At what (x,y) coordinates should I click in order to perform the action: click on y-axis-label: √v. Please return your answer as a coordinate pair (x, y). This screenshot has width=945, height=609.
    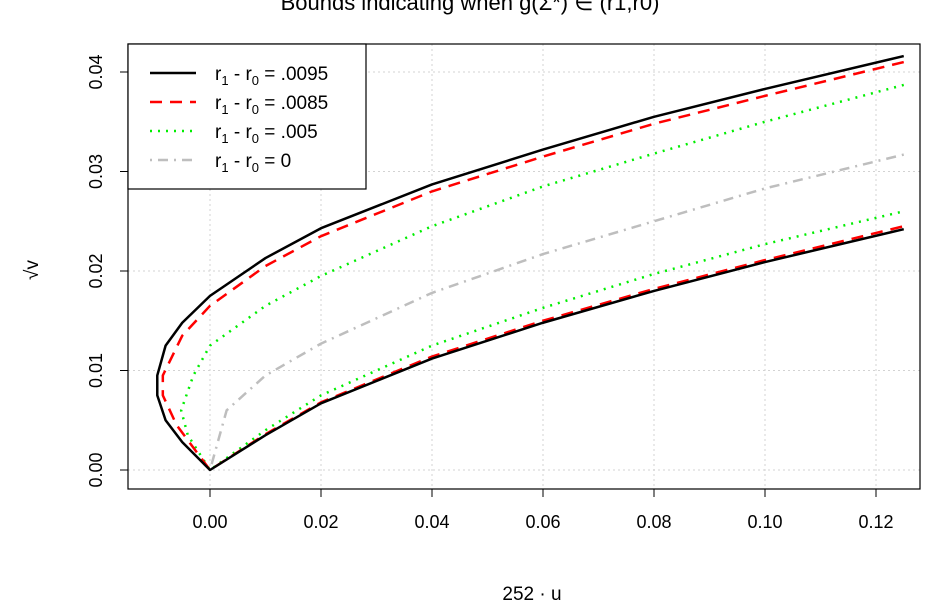
    Looking at the image, I should click on (32, 270).